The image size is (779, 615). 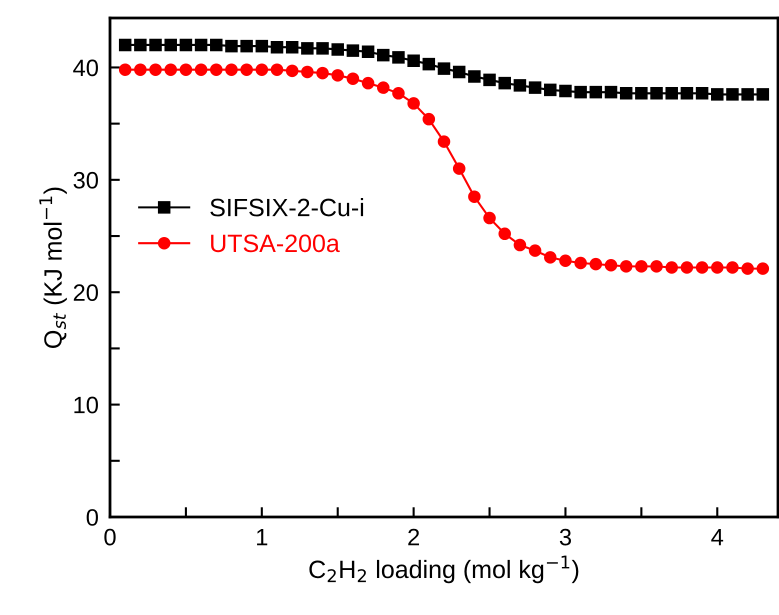 What do you see at coordinates (53, 268) in the screenshot?
I see `y-axis-title: Q$_{st}$ (KJ mol$^{−1}$)` at bounding box center [53, 268].